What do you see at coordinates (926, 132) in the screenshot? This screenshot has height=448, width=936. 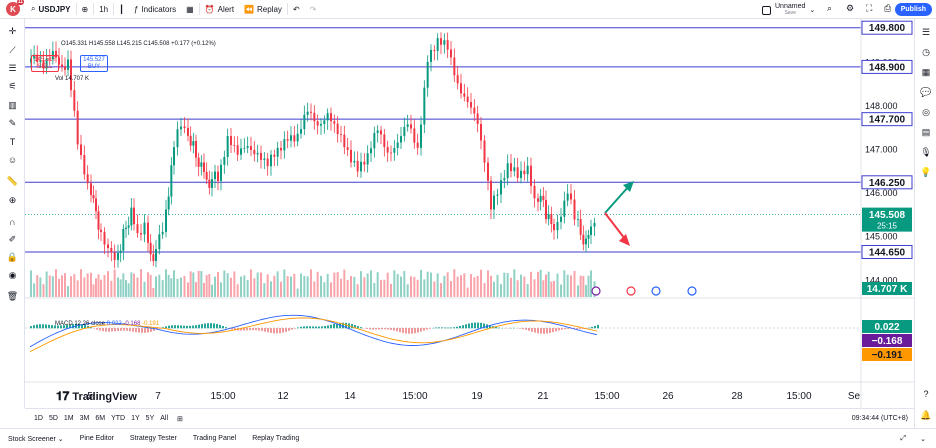 I see `calendar-button: ▤` at bounding box center [926, 132].